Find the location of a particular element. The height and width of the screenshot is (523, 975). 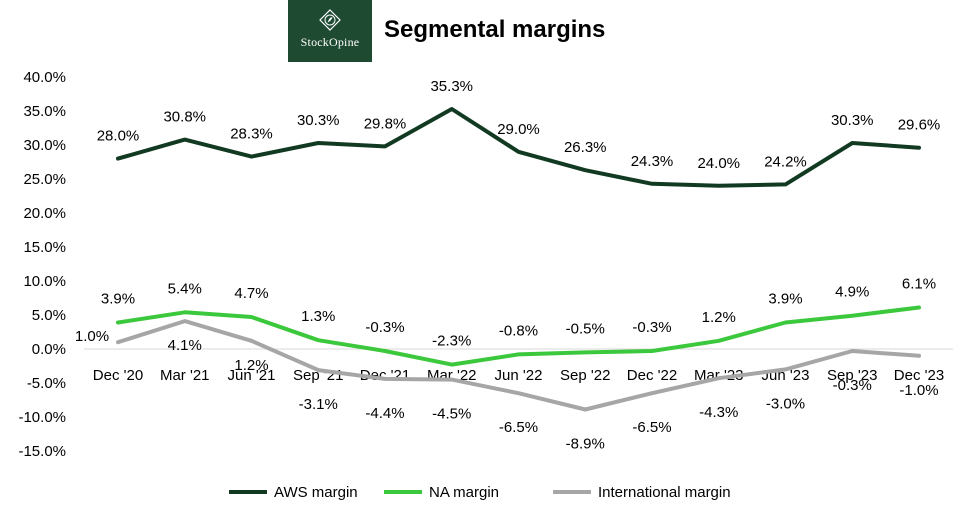

data-label: 24.2% is located at coordinates (785, 161).